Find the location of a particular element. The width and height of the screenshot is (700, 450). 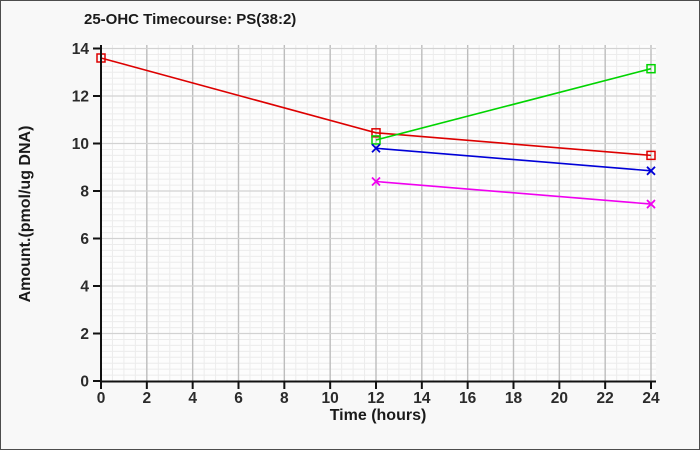

y-tick-label: 0 is located at coordinates (84, 382).